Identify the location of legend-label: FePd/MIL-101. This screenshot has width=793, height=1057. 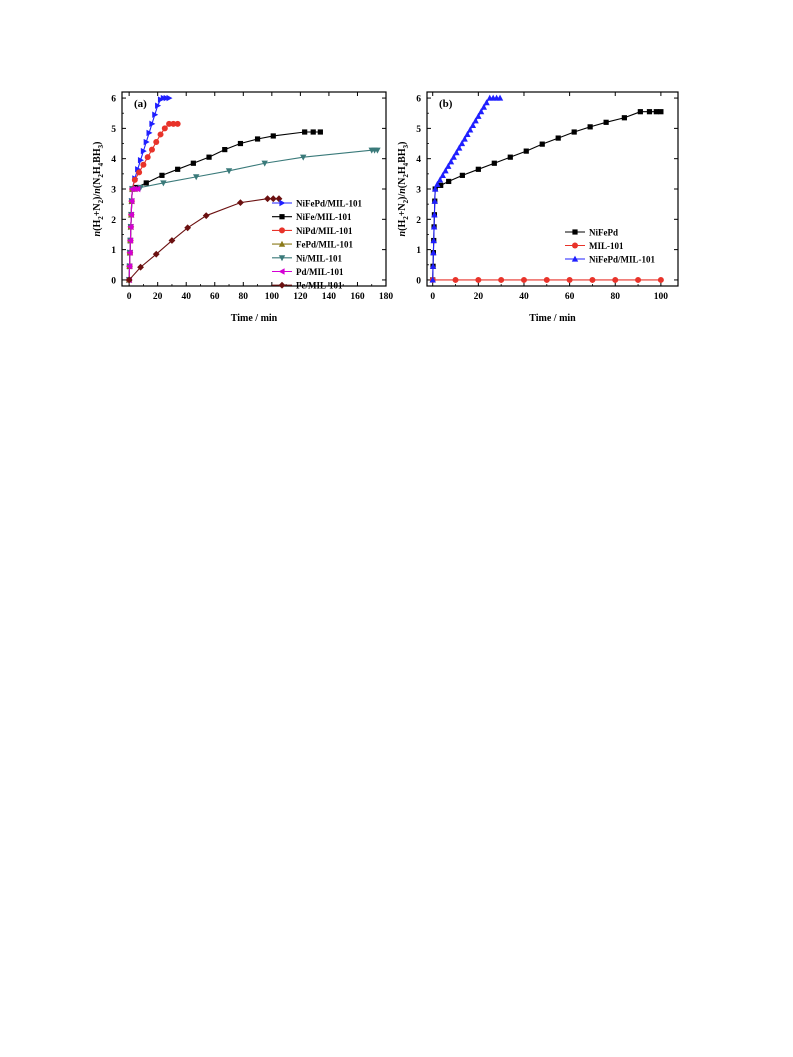
(324, 245).